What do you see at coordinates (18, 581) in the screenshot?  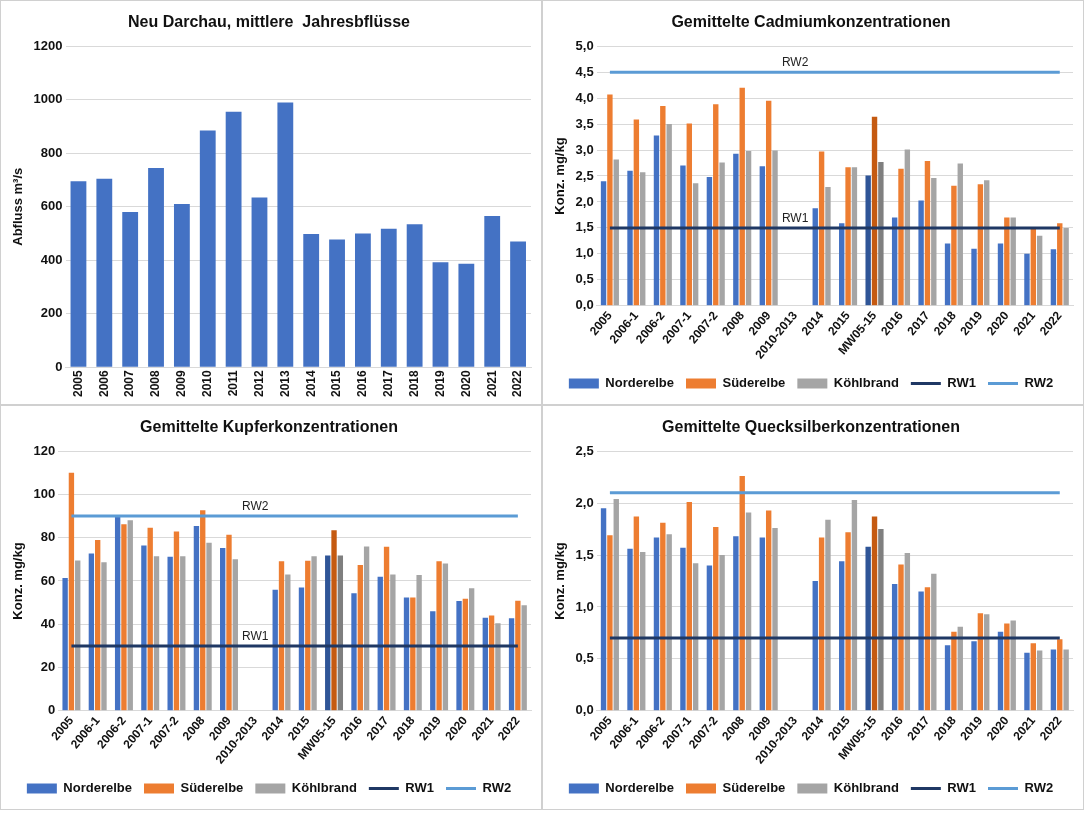 I see `y-axis-title: Konz. mg/kg` at bounding box center [18, 581].